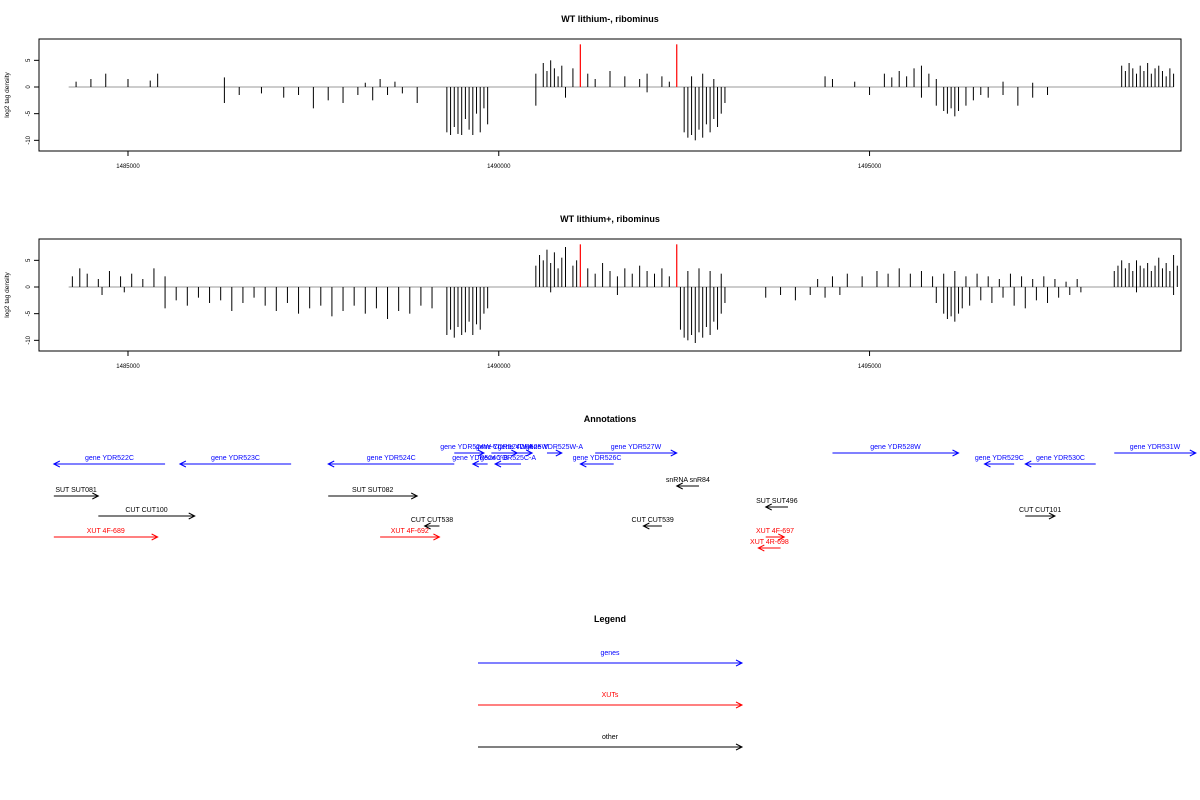  I want to click on annotation-feature: CUT CUT100, so click(147, 513).